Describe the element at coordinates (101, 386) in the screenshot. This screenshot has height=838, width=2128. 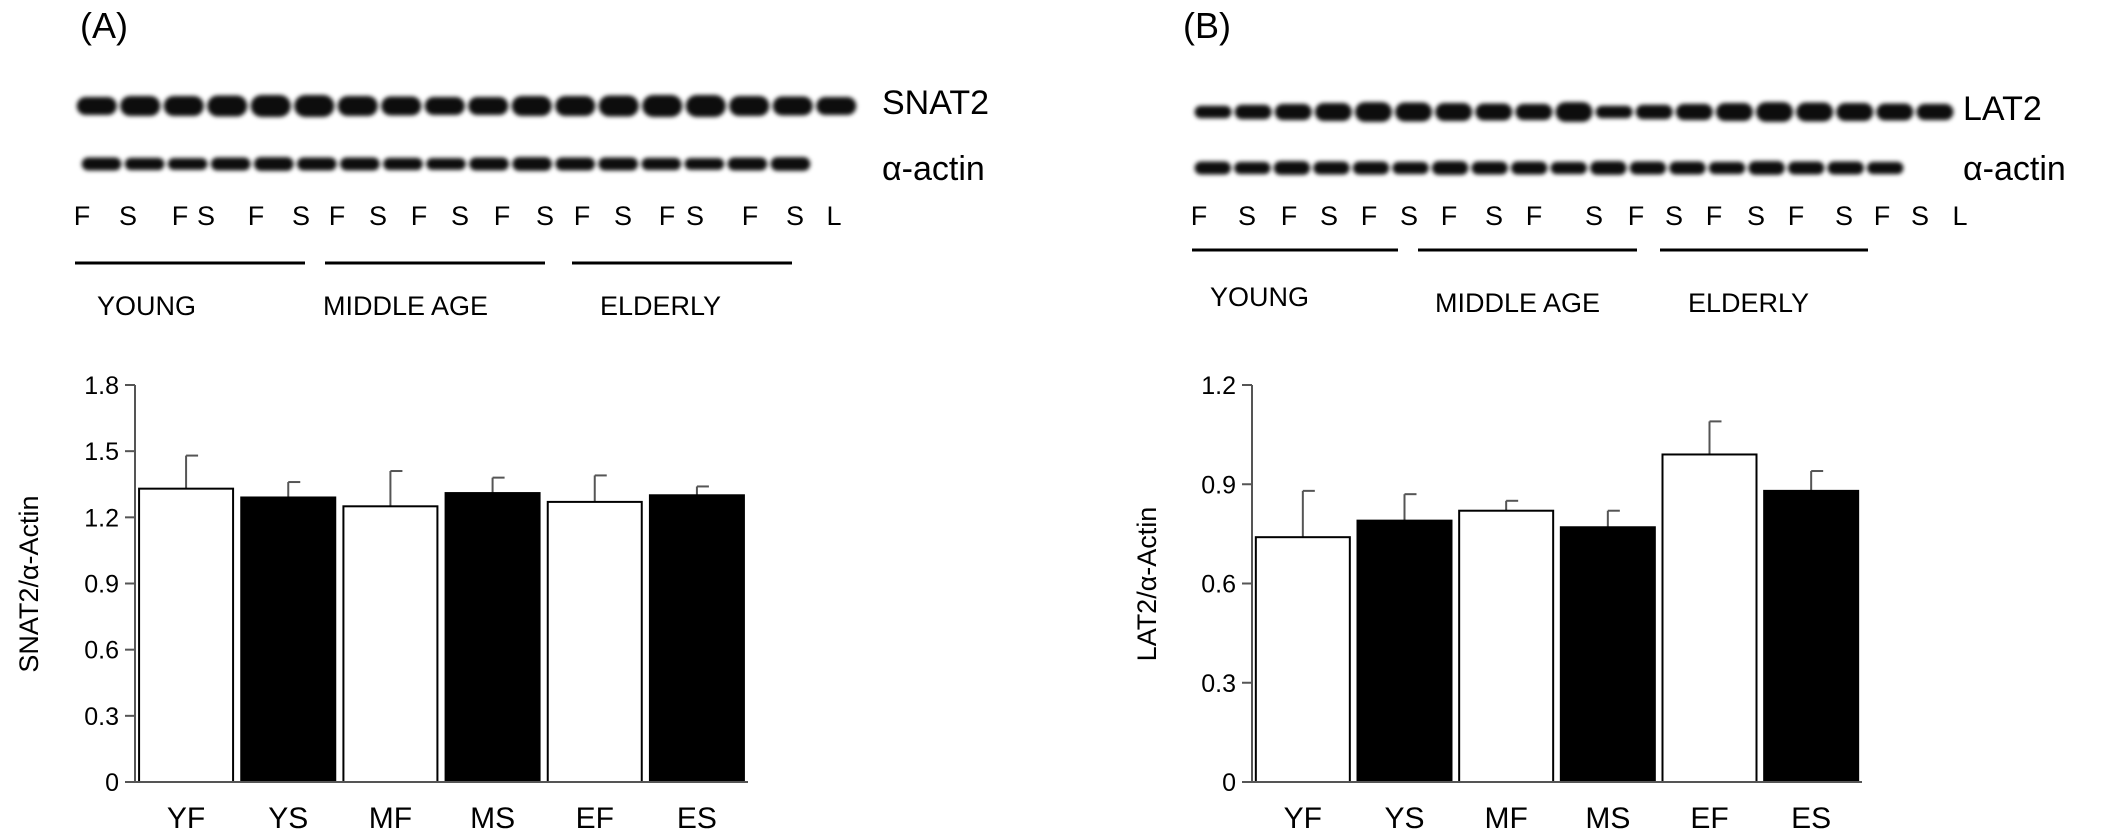
I see `y-tick-label: 1.8` at that location.